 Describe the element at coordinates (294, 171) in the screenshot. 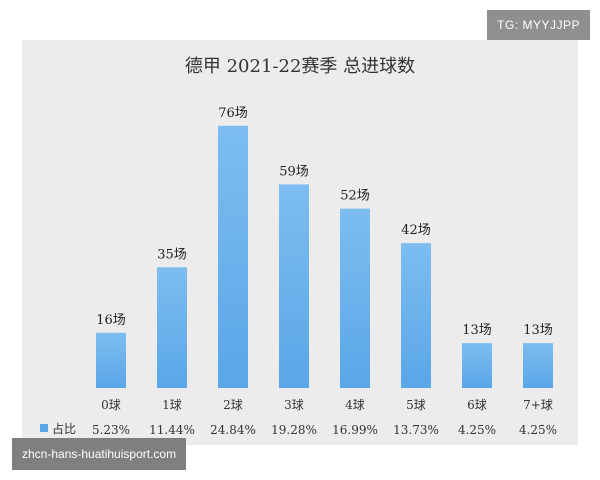

I see `value-label-3: 59场` at that location.